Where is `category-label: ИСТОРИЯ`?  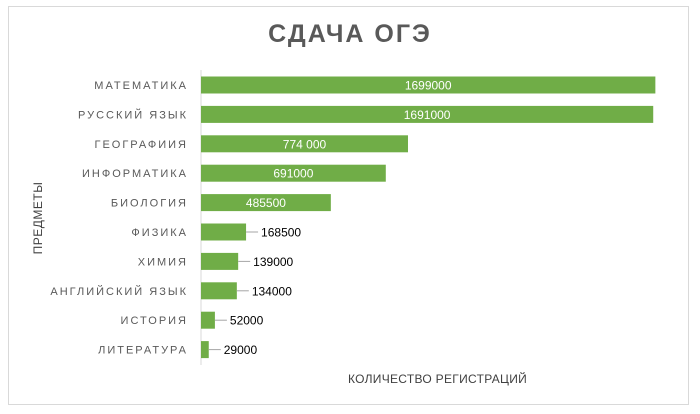 category-label: ИСТОРИЯ is located at coordinates (154, 321).